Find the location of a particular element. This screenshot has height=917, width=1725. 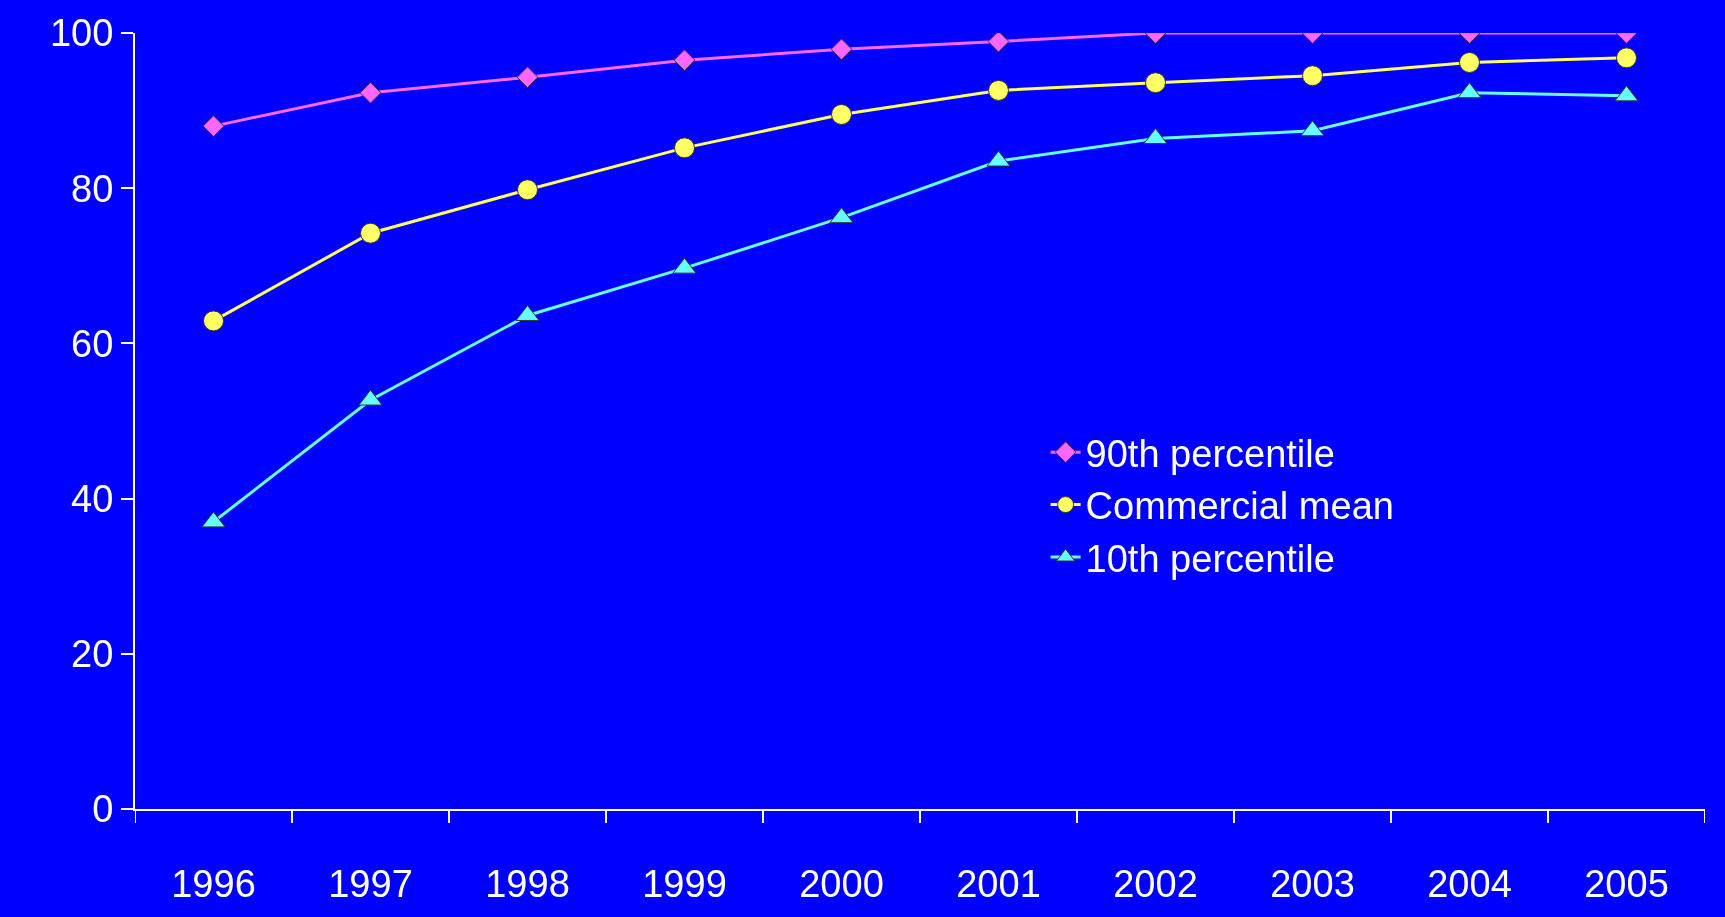

y-tick-label: 40 is located at coordinates (92, 498).